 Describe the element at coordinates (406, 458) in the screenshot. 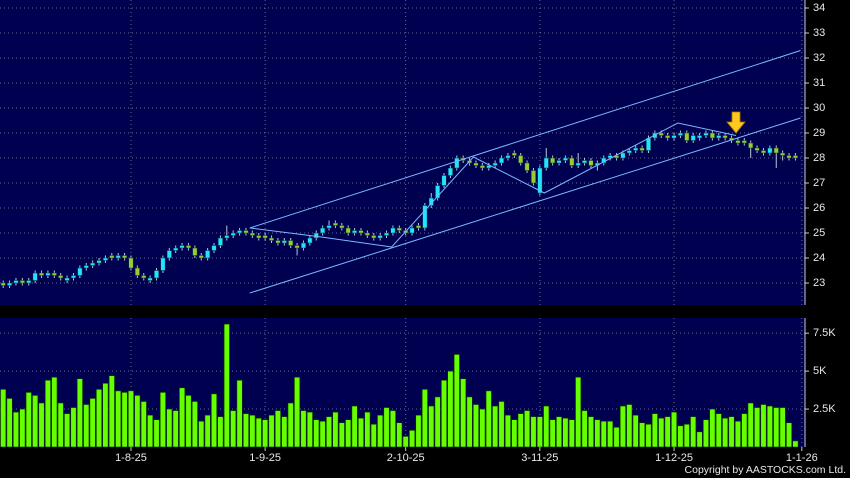

I see `x-tick-label: 2-10-25` at that location.